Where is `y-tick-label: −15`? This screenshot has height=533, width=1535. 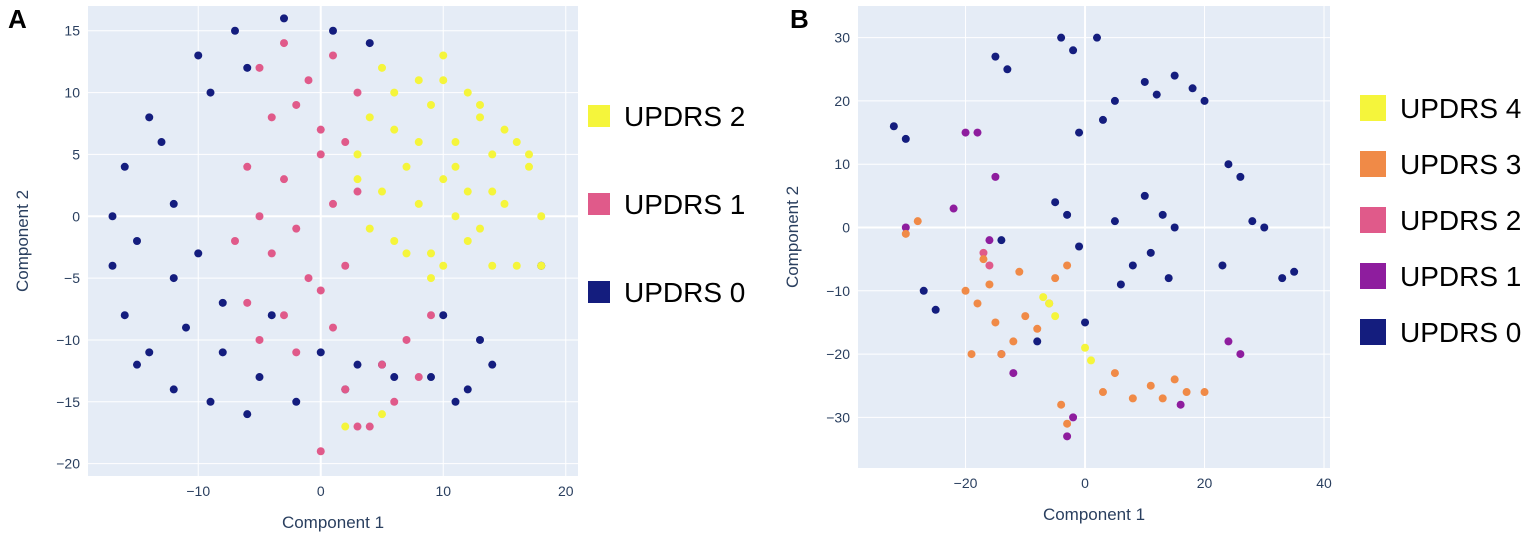
y-tick-label: −15 is located at coordinates (68, 402).